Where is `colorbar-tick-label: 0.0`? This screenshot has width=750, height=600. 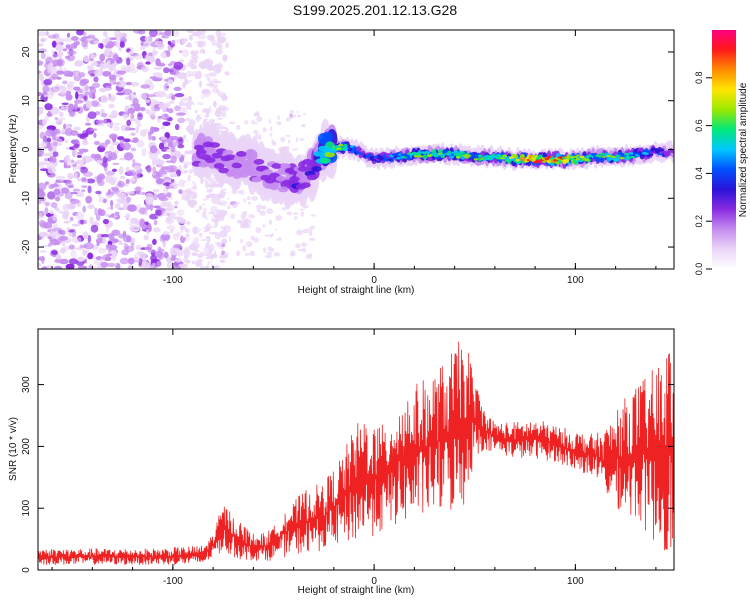 colorbar-tick-label: 0.0 is located at coordinates (699, 269).